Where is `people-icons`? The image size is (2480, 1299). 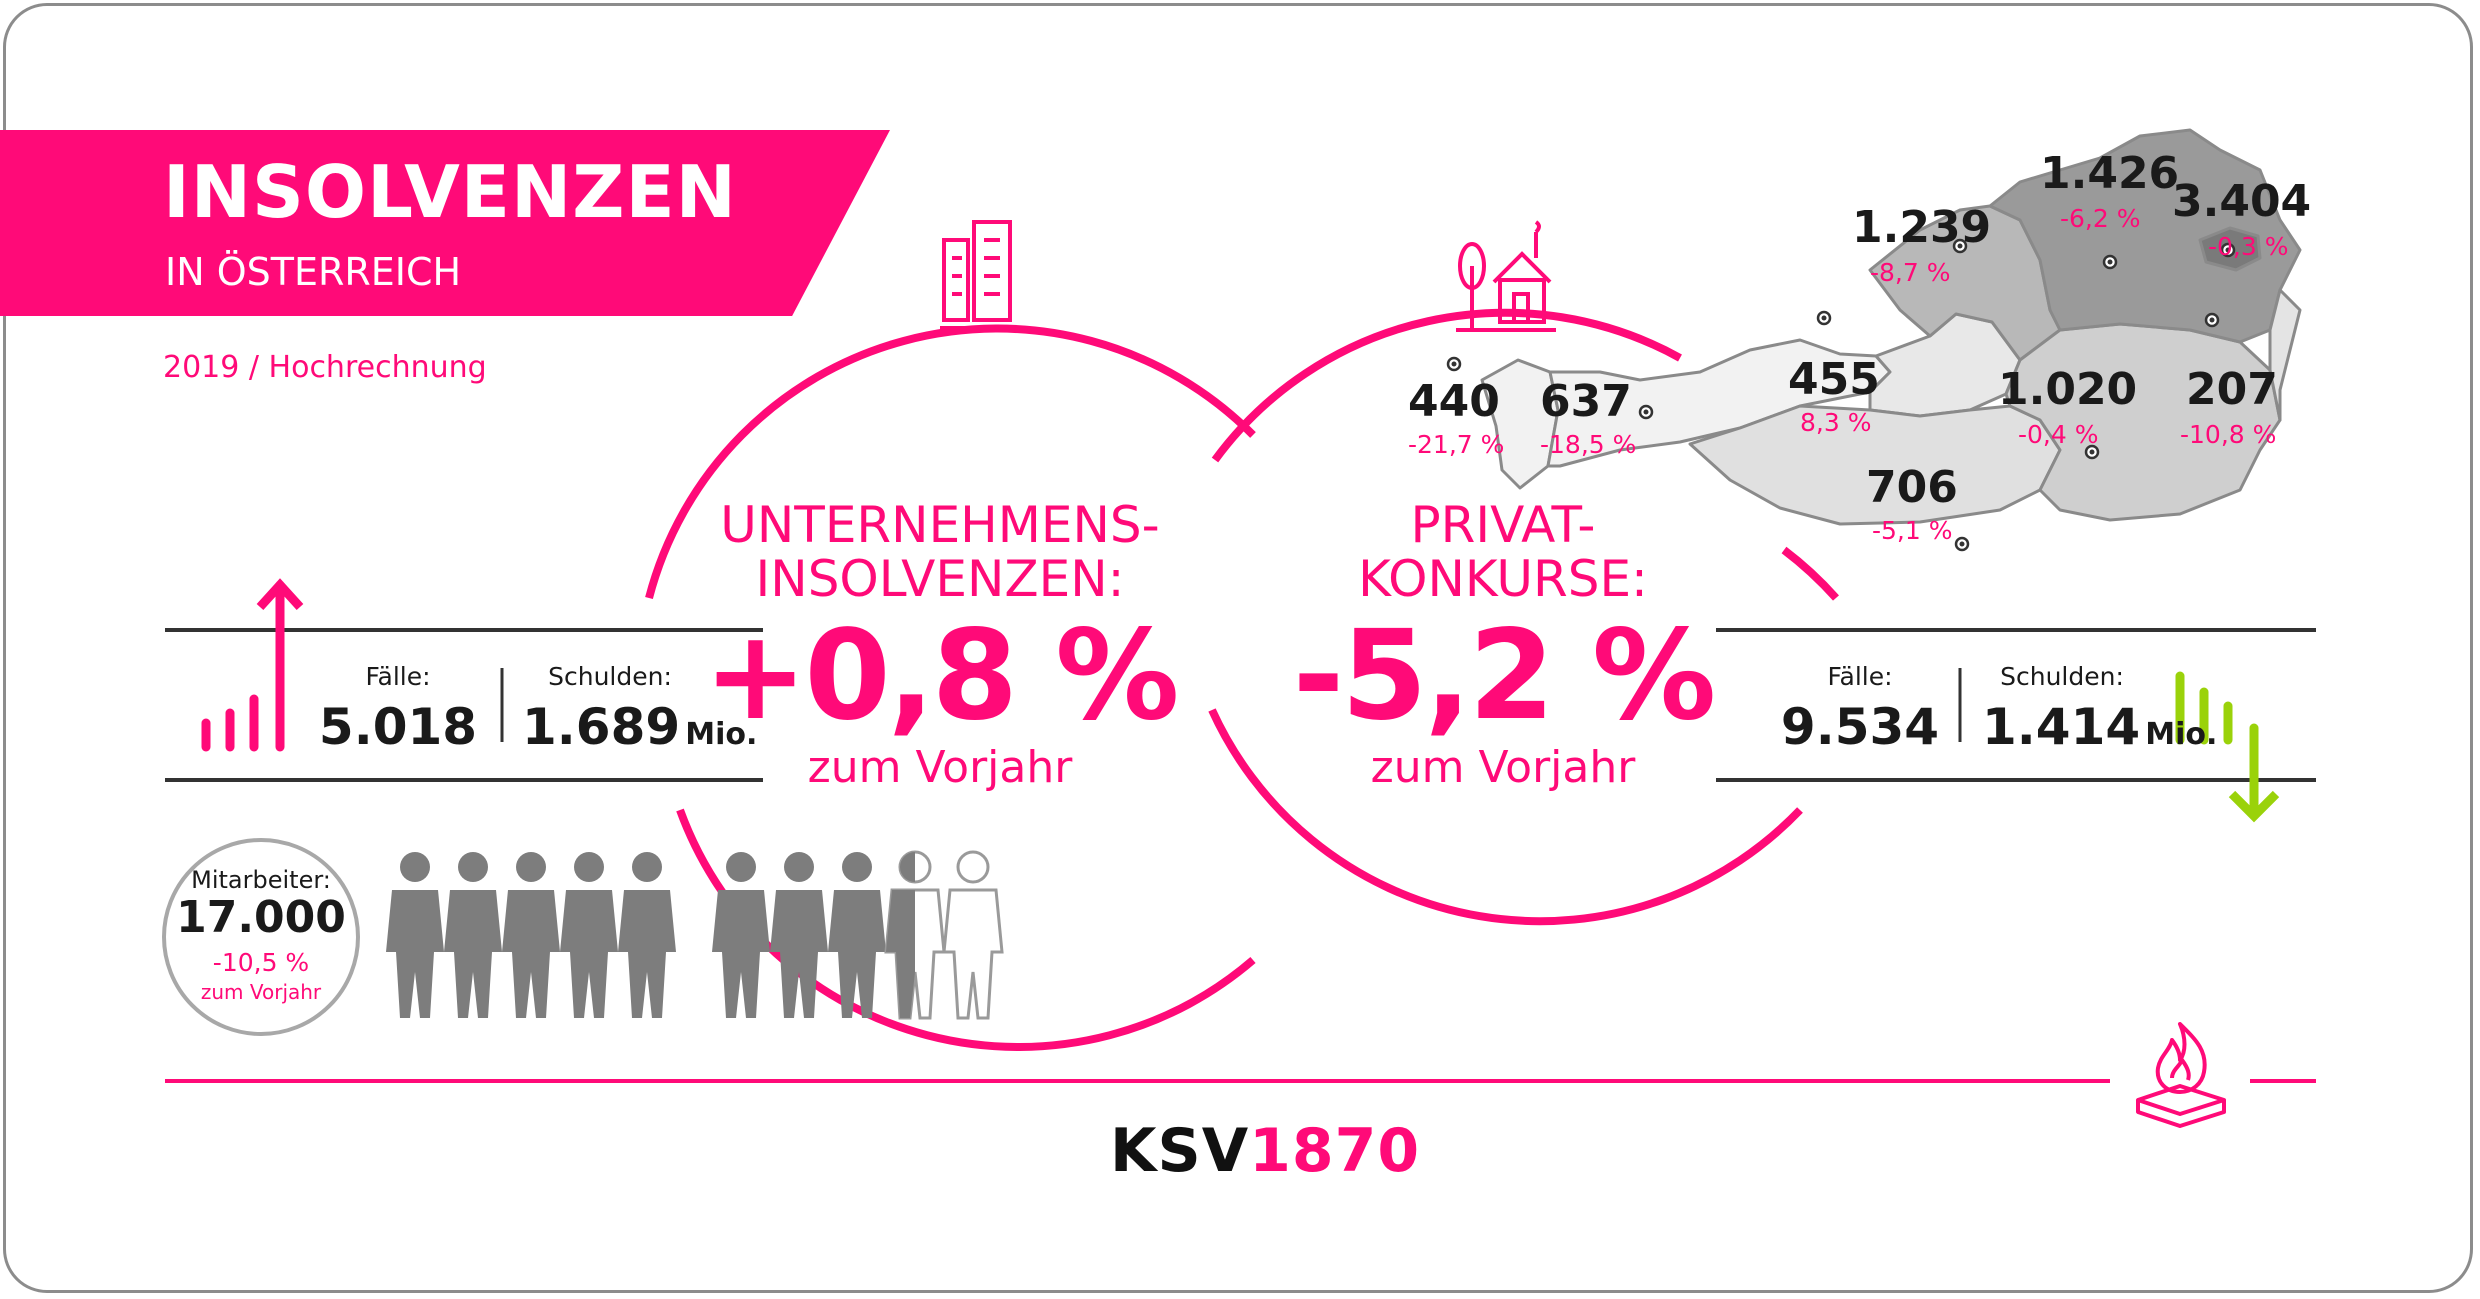
people-icons is located at coordinates (695, 935).